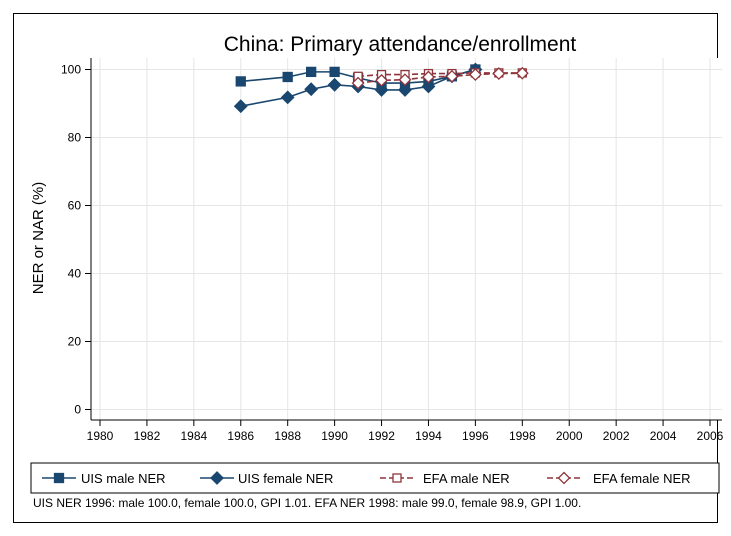 This screenshot has height=536, width=731. Describe the element at coordinates (38, 238) in the screenshot. I see `y-axis-label: NER or NAR (%)` at that location.